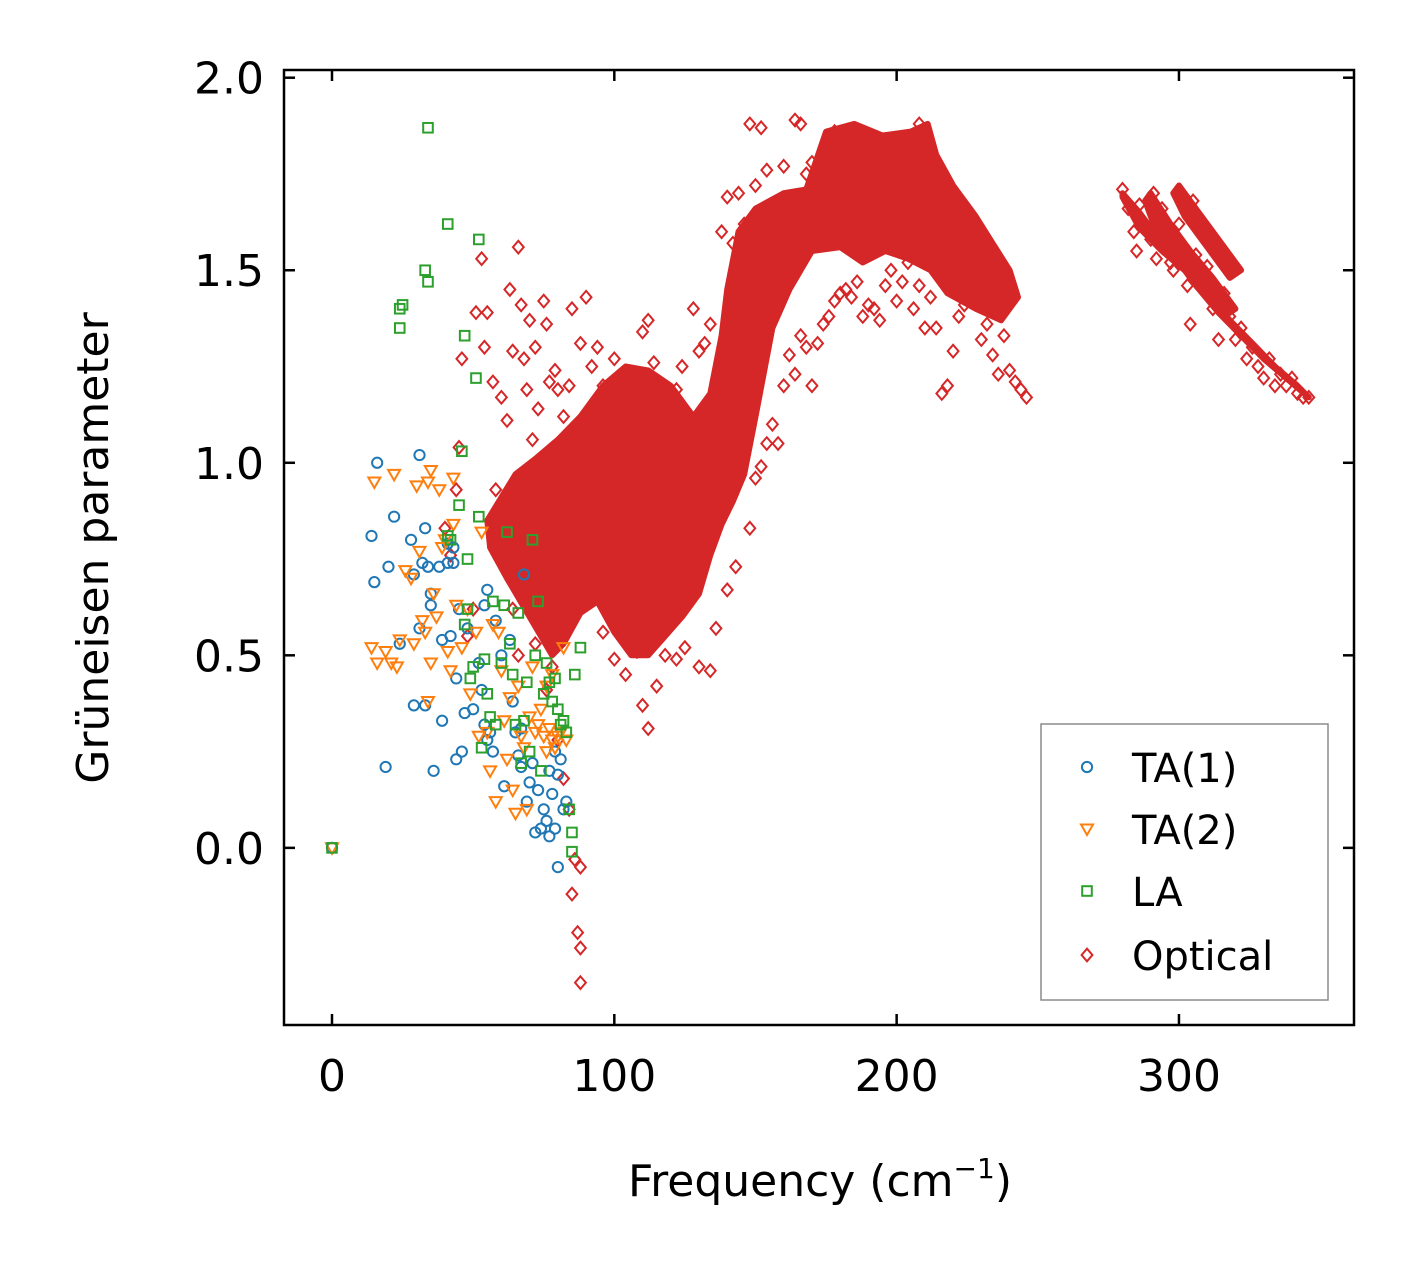 This screenshot has height=1274, width=1413. What do you see at coordinates (93, 547) in the screenshot?
I see `y-axis-label: Grüneisen parameter` at bounding box center [93, 547].